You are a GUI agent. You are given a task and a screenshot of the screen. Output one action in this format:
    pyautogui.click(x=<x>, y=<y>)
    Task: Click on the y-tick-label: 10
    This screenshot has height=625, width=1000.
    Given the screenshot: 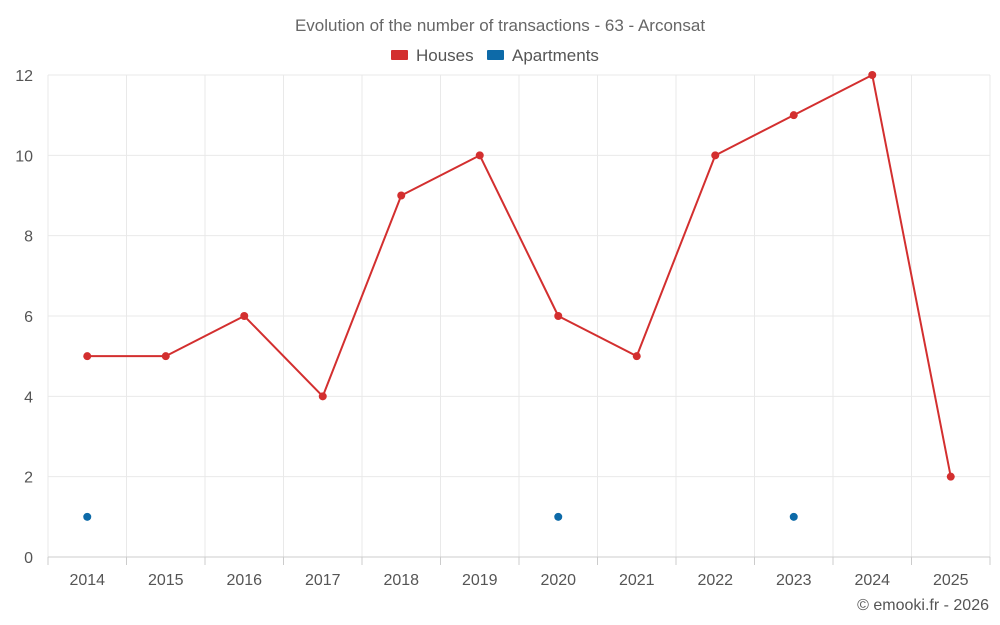 What is the action you would take?
    pyautogui.click(x=24, y=156)
    